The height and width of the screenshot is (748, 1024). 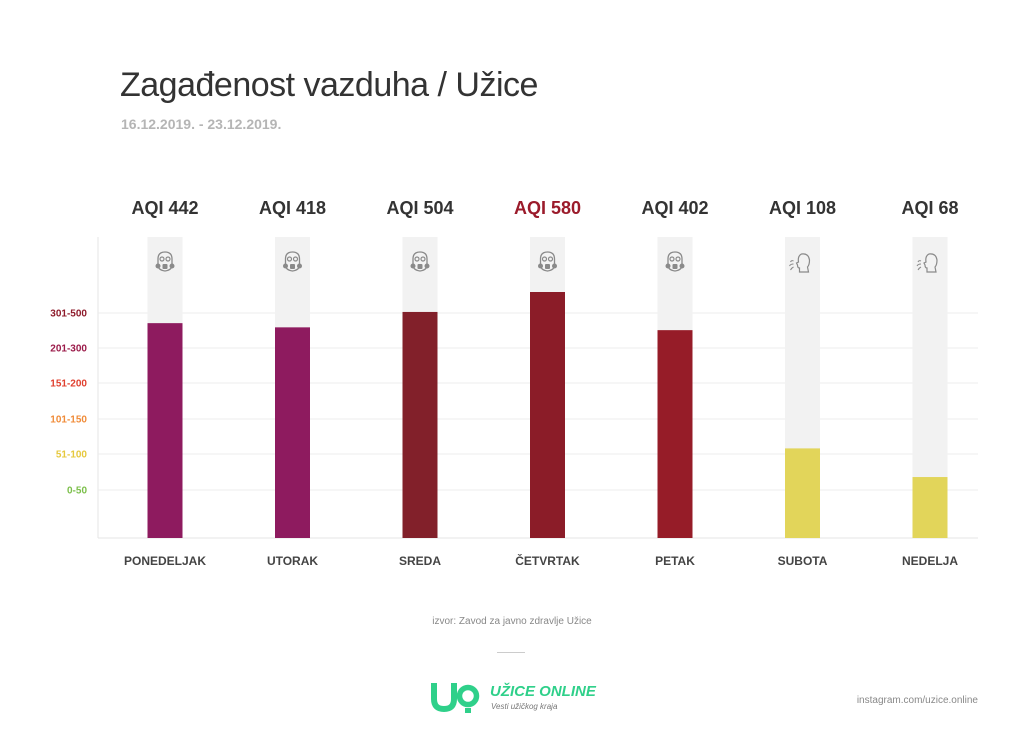 I want to click on value-label: AQI 504, so click(x=419, y=208).